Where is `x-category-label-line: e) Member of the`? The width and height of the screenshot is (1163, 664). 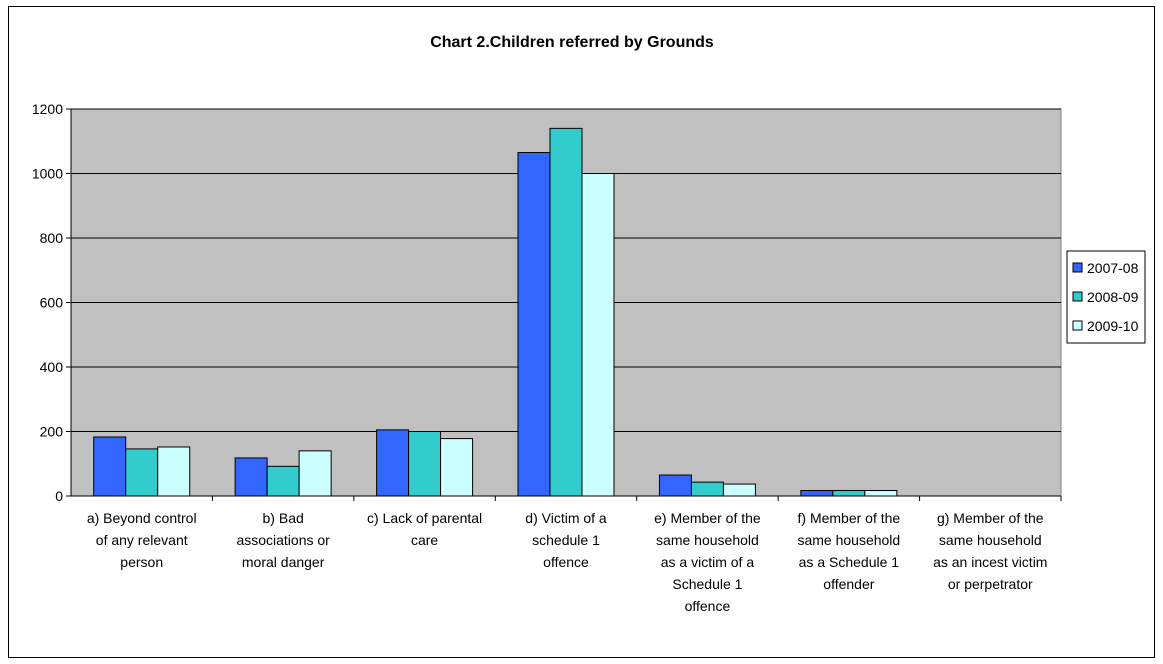
x-category-label-line: e) Member of the is located at coordinates (707, 518).